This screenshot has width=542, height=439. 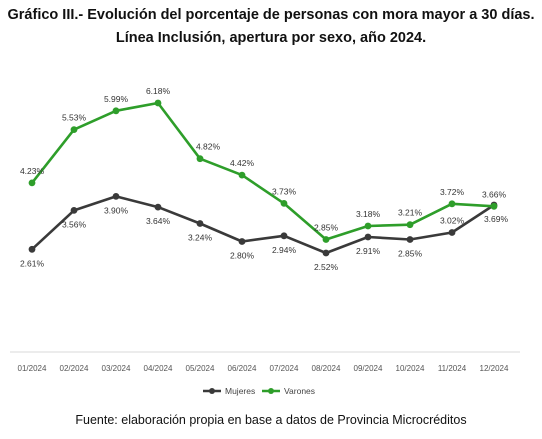 I want to click on data-label-varones: 3.21%, so click(x=410, y=213).